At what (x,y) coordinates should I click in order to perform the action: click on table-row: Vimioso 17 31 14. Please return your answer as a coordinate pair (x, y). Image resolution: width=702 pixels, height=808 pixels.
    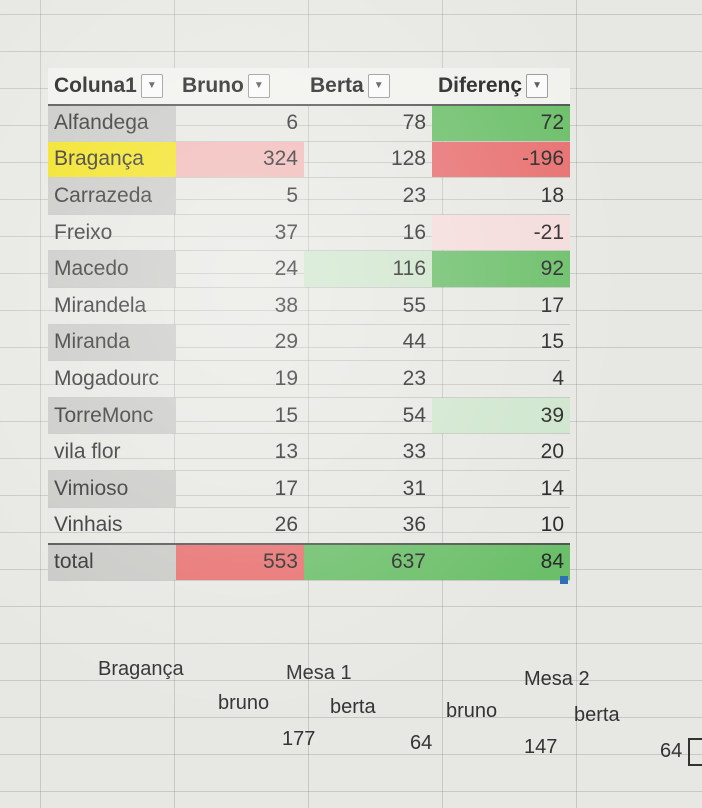
    Looking at the image, I should click on (309, 489).